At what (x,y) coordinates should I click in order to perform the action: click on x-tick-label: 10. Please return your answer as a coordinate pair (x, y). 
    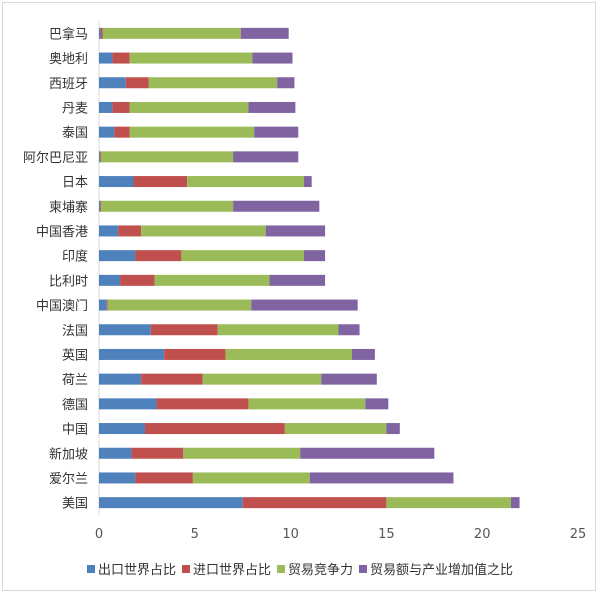
    Looking at the image, I should click on (290, 534).